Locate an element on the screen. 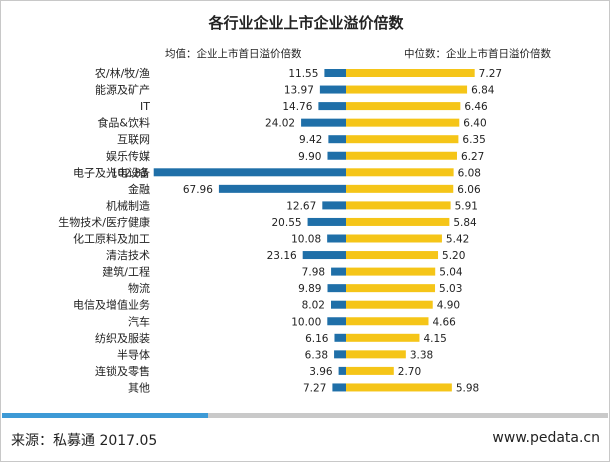 The image size is (612, 464). median-value-label: 5.42 is located at coordinates (457, 240).